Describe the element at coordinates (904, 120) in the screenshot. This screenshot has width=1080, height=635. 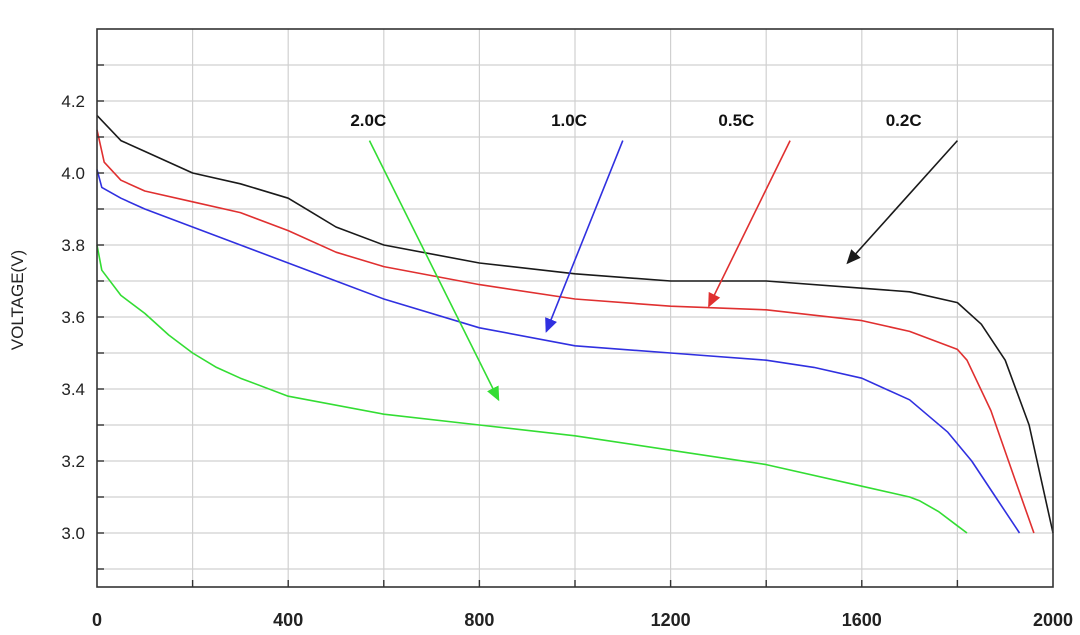
I see `annotation-label: 0.2C` at that location.